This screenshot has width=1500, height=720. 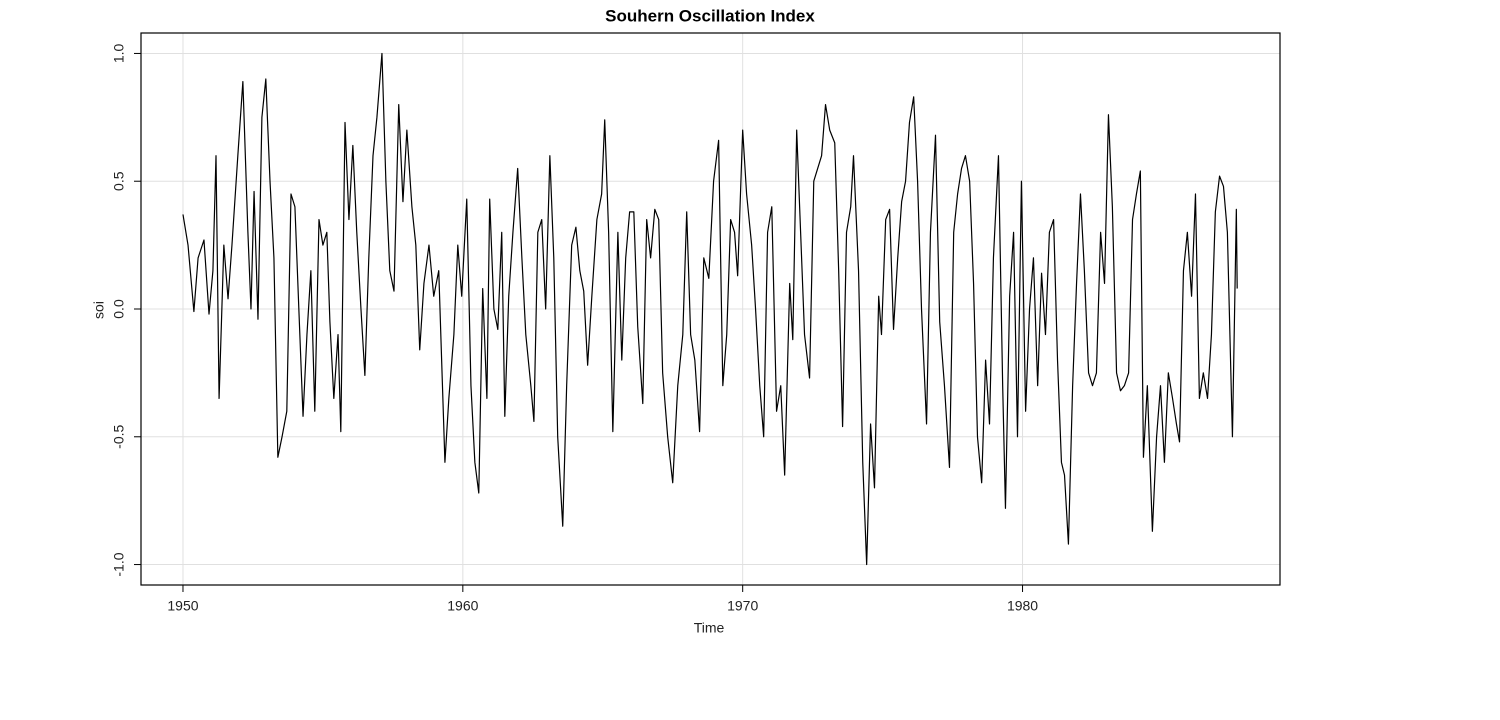 I want to click on y-tick-label: 0.0, so click(x=119, y=309).